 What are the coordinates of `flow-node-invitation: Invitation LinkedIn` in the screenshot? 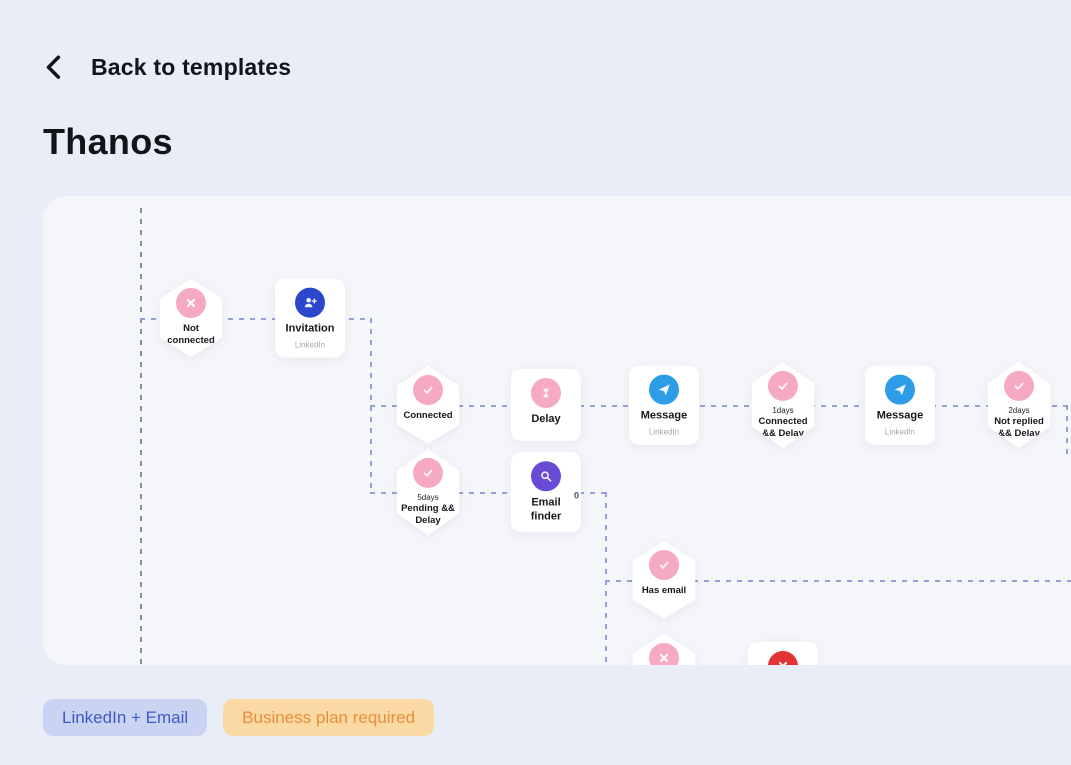 It's located at (310, 318).